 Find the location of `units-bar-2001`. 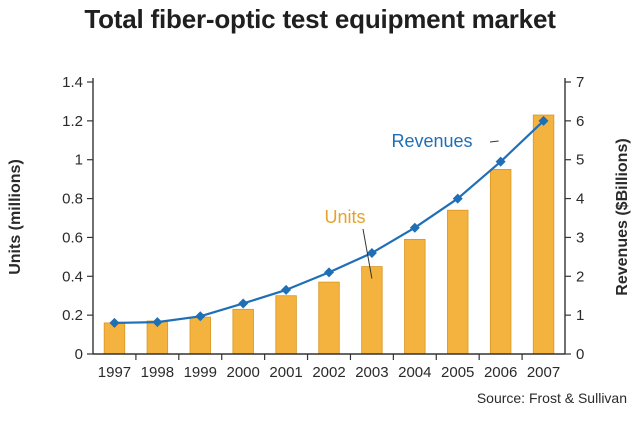

units-bar-2001 is located at coordinates (286, 325).